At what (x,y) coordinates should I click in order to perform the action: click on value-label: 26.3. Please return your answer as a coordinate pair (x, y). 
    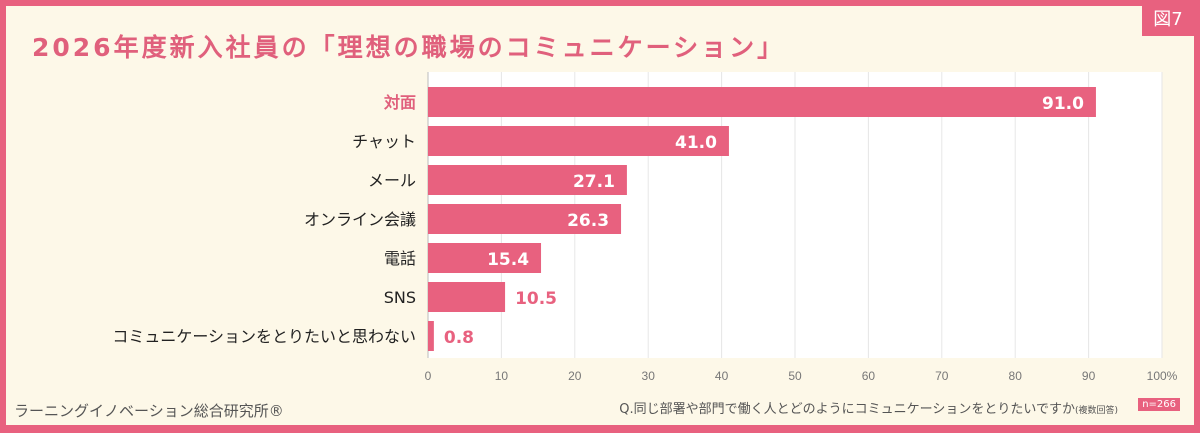
    Looking at the image, I should click on (588, 221).